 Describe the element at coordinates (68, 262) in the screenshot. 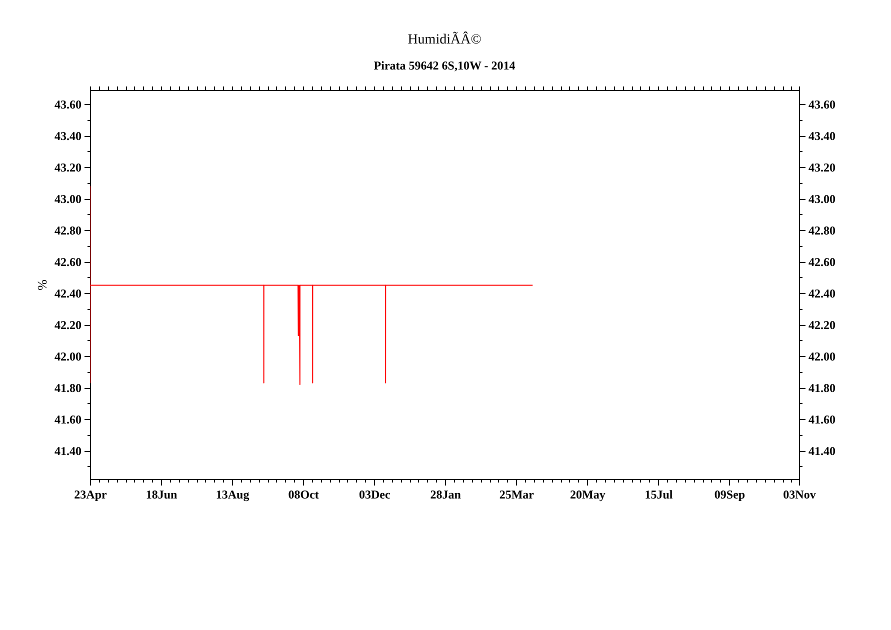

I see `y-tick-label: 42.60` at that location.